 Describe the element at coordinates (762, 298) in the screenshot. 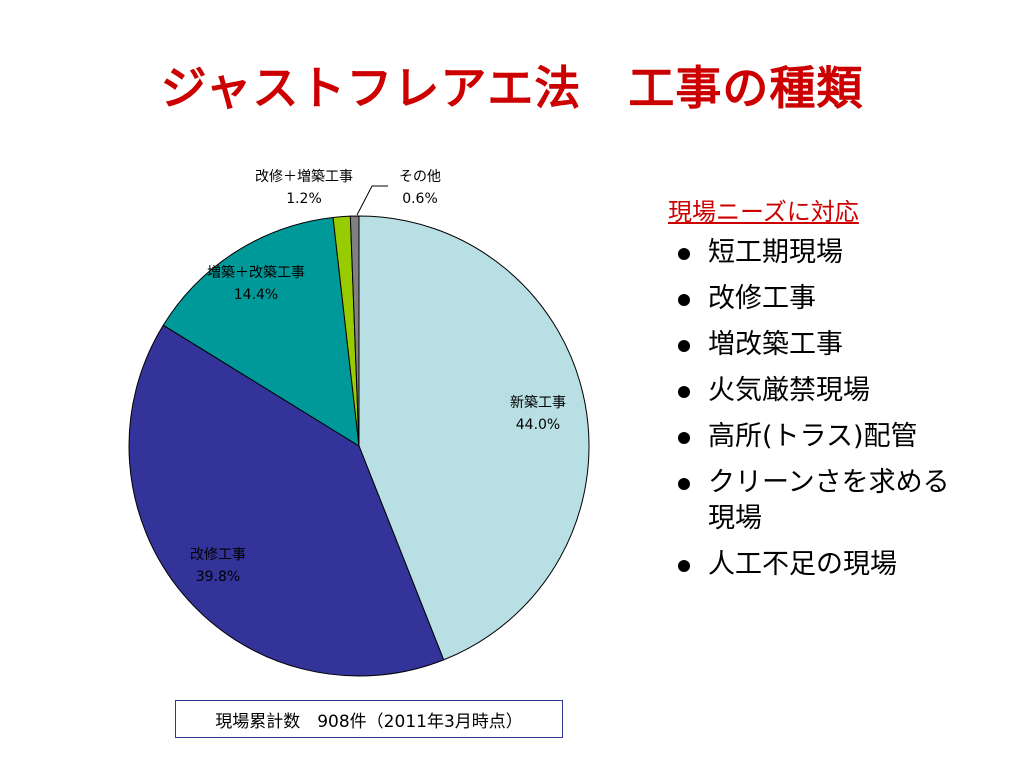

I see `needs-item-text: 改修工事` at that location.